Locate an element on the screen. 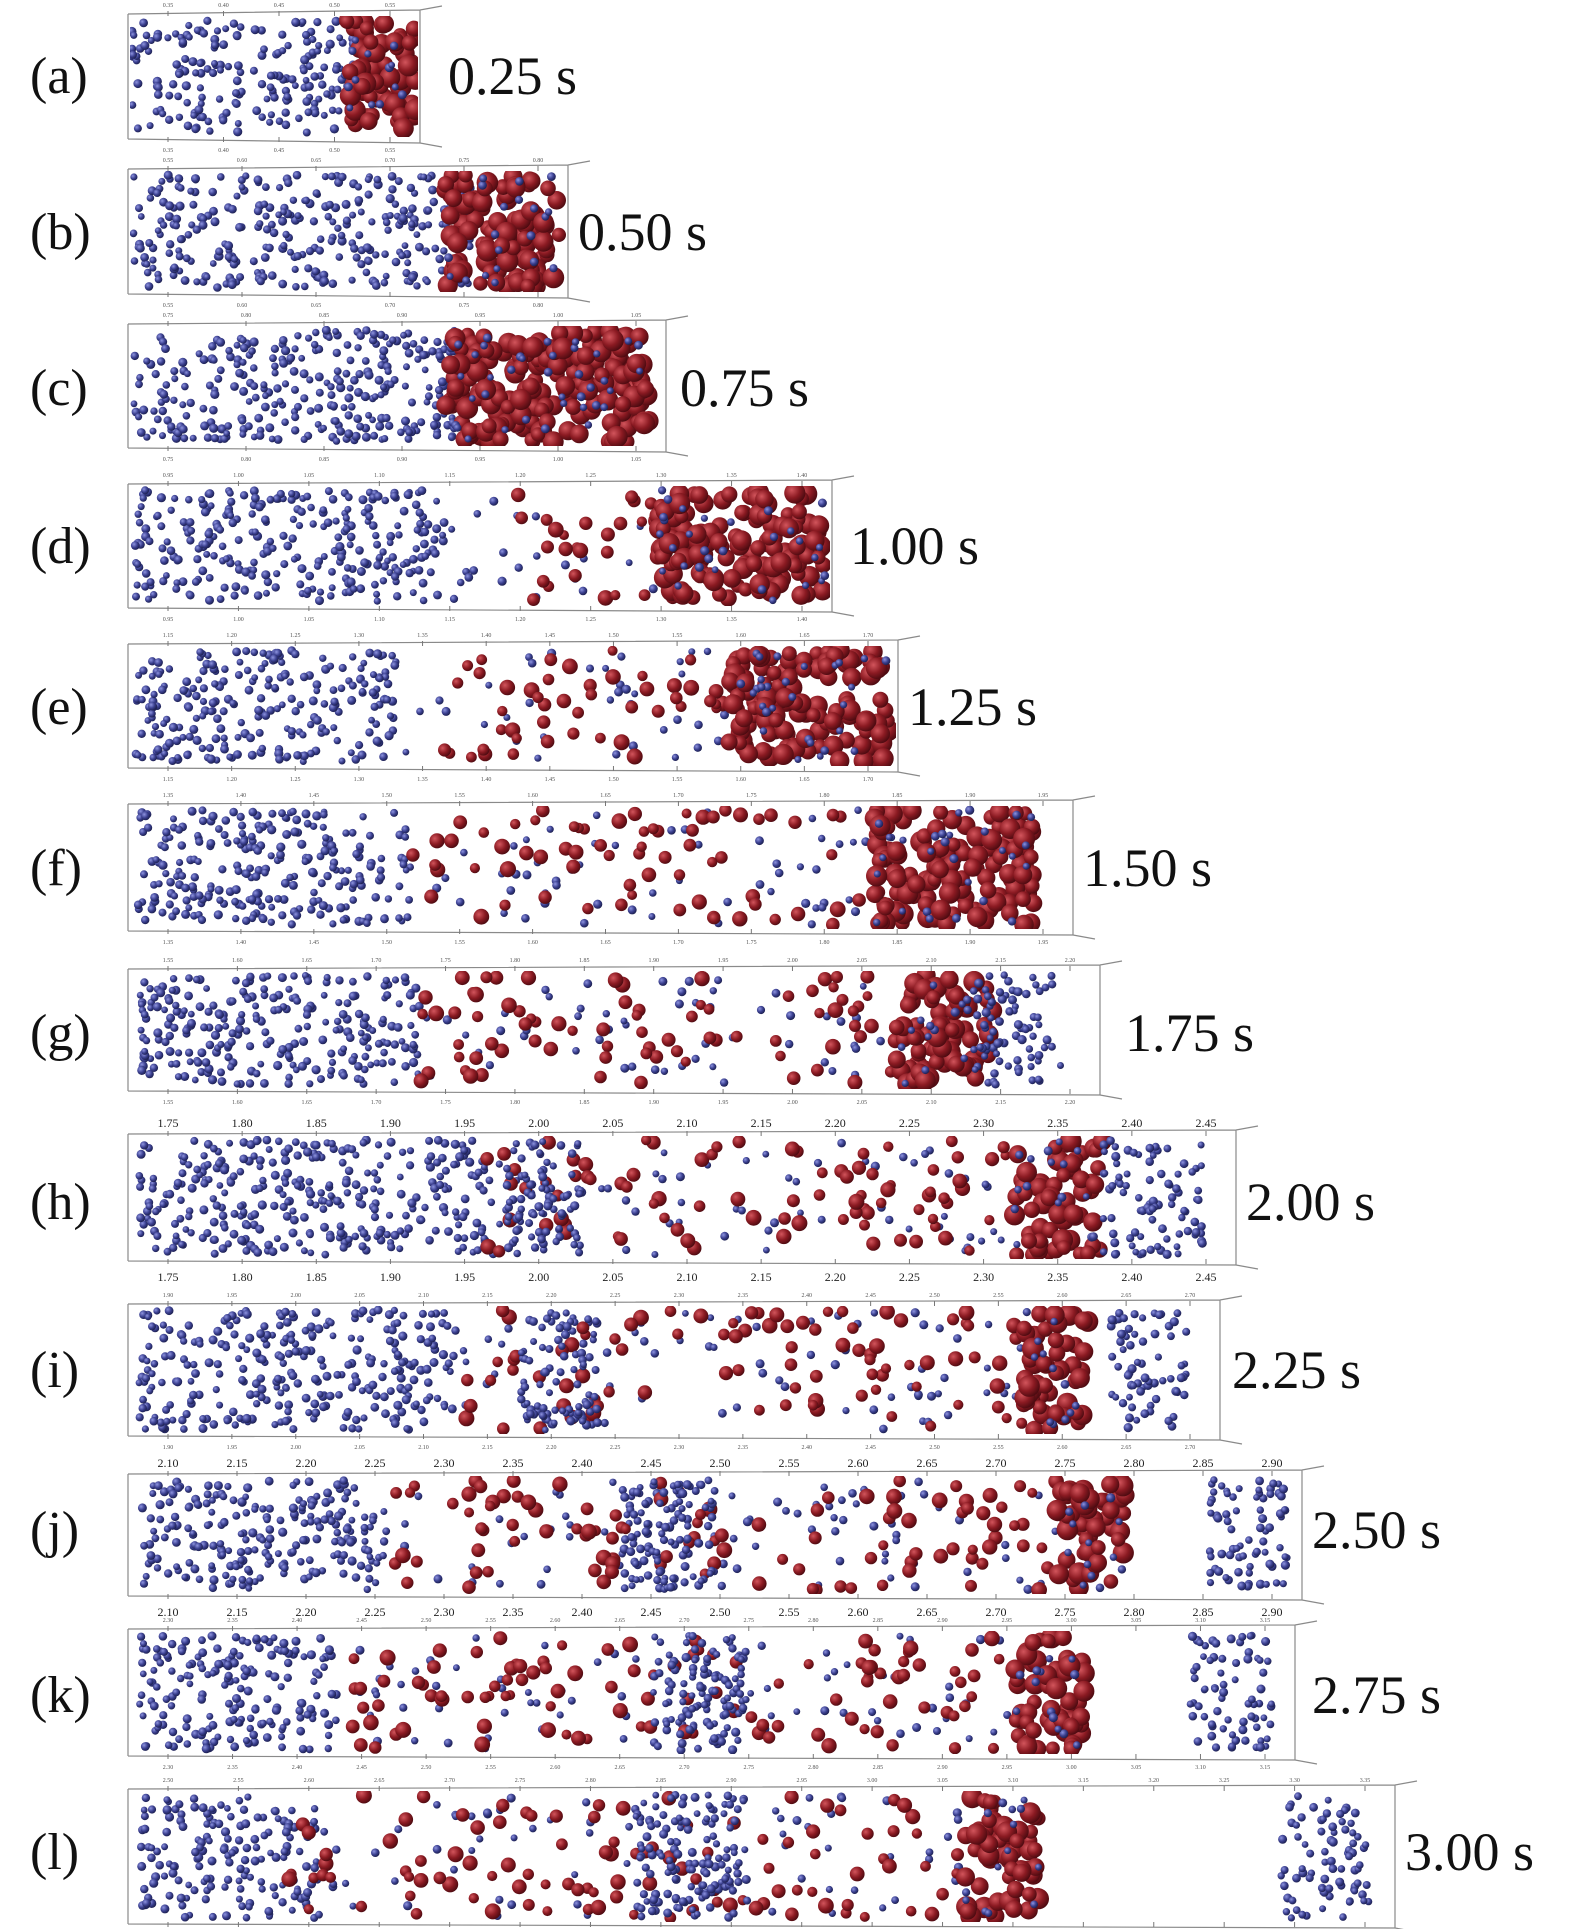 Image resolution: width=1575 pixels, height=1929 pixels. tick-label-bottom: 1.90 is located at coordinates (390, 1277).